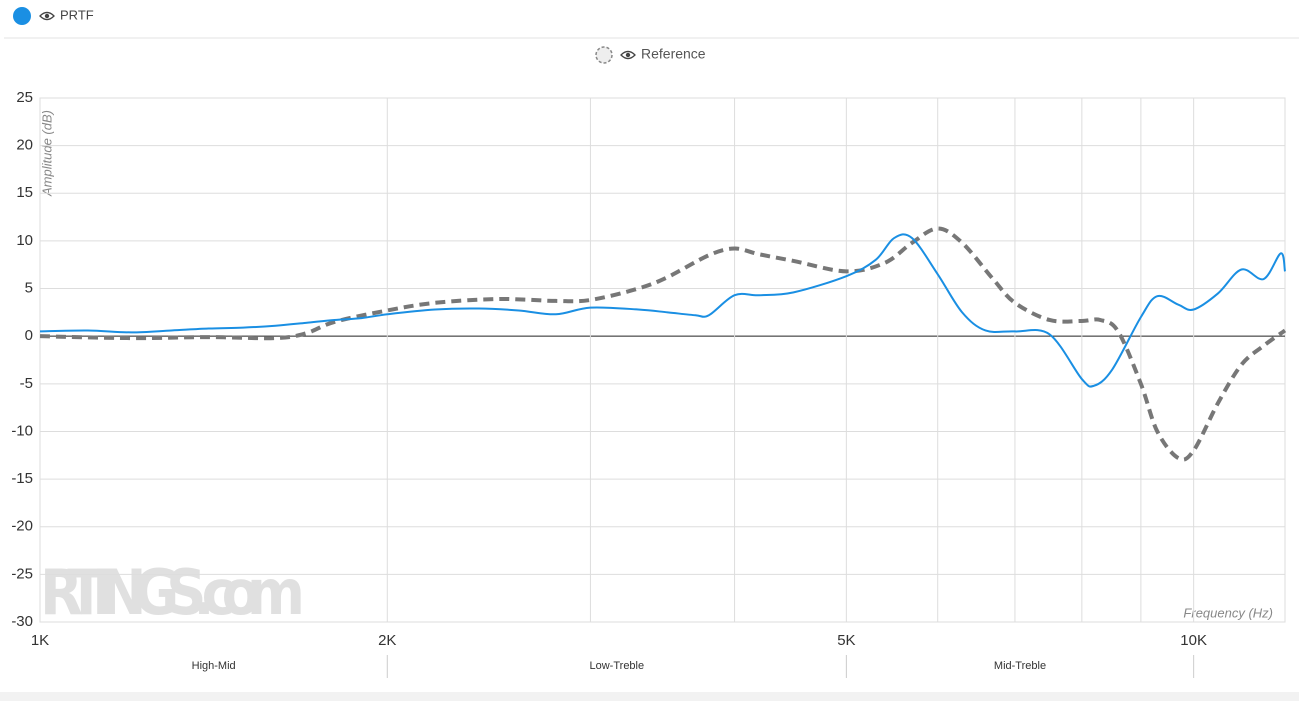 This screenshot has height=706, width=1299. What do you see at coordinates (24, 192) in the screenshot?
I see `y-tick-label: 15` at bounding box center [24, 192].